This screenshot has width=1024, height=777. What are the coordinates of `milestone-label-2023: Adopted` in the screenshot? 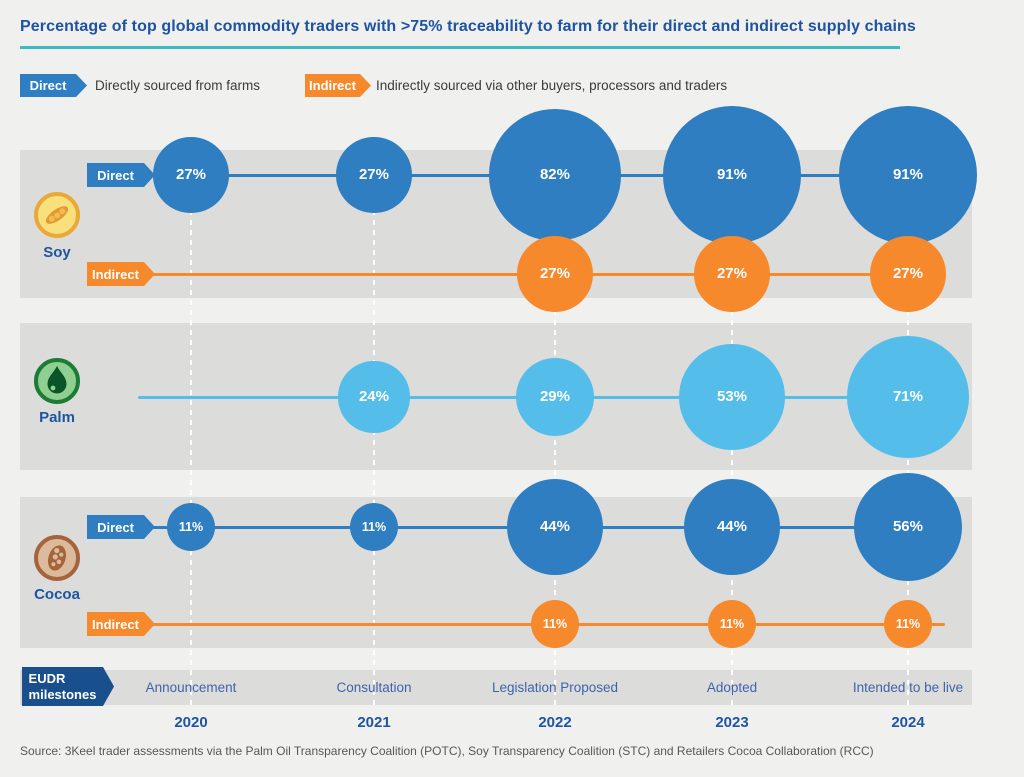 It's located at (732, 687).